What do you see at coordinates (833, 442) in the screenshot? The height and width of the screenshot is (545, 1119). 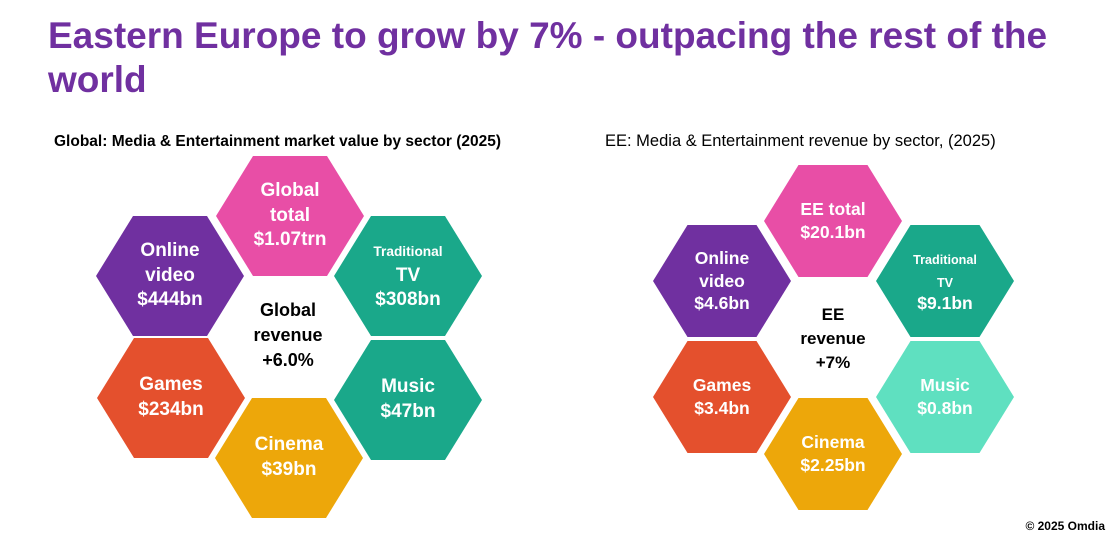 I see `ee-cinema-label: Cinema` at bounding box center [833, 442].